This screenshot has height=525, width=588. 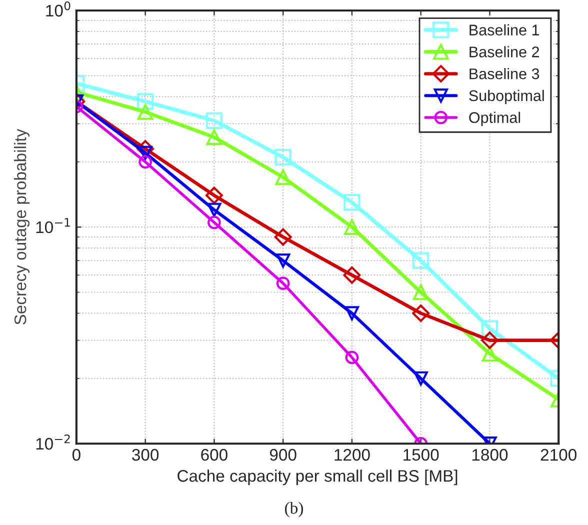 I want to click on x-tick-label: 1500, so click(x=421, y=454).